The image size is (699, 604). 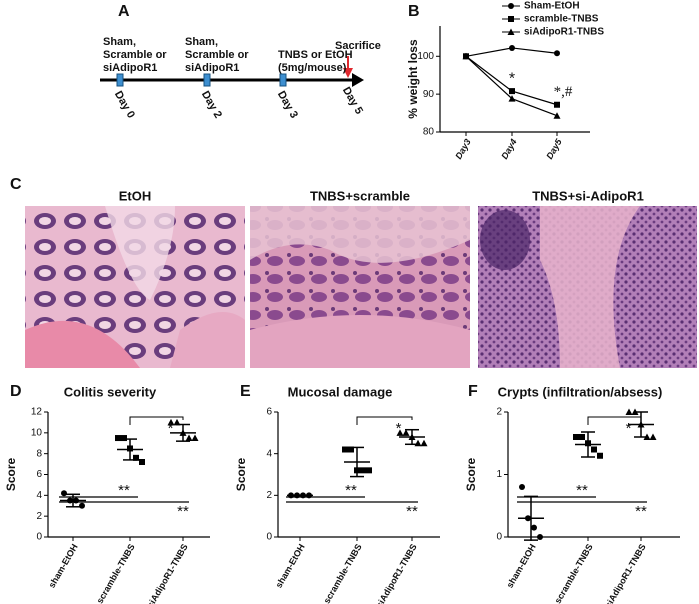 I want to click on y-tick-label: 100, so click(x=425, y=56).